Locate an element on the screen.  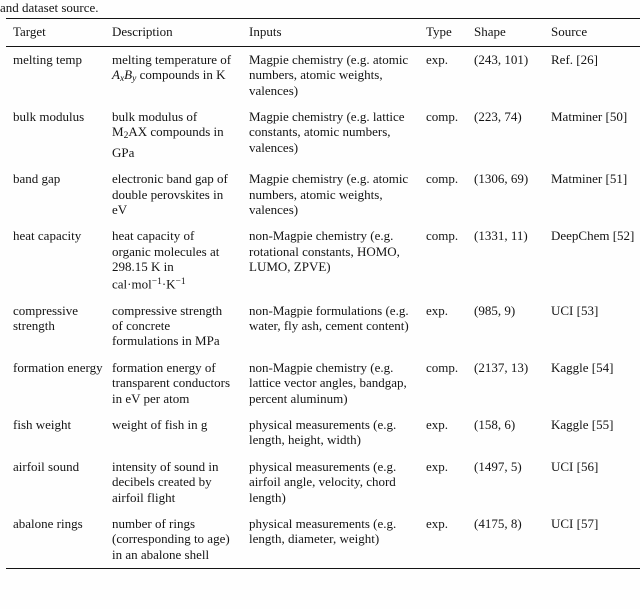
target-cell: band gap is located at coordinates (37, 179).